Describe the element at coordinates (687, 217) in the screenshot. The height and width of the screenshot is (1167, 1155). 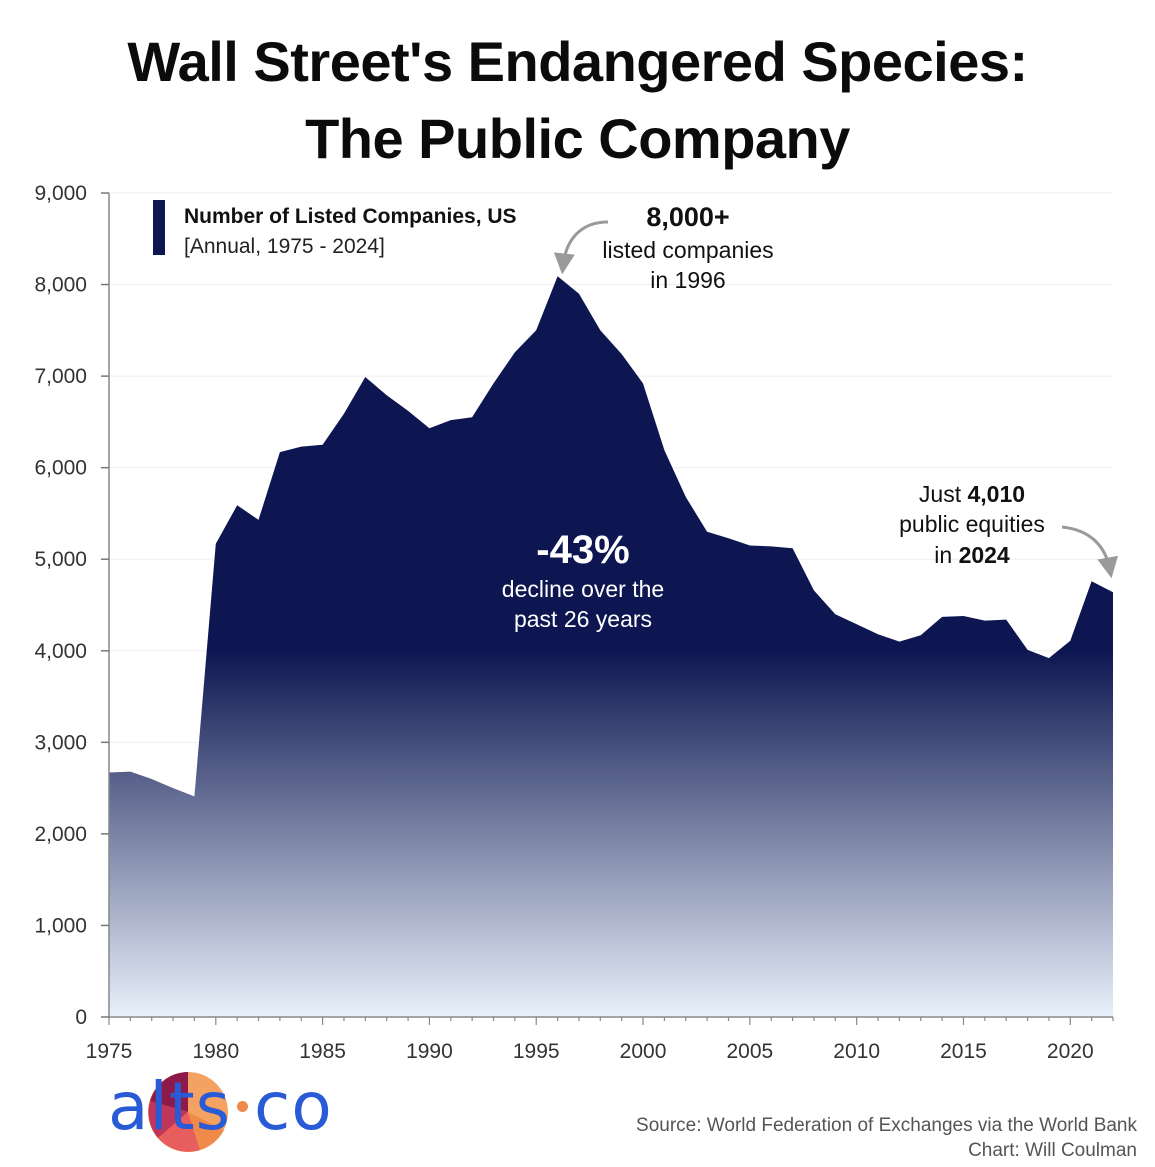
I see `peak-annotation-value: 8,000+` at that location.